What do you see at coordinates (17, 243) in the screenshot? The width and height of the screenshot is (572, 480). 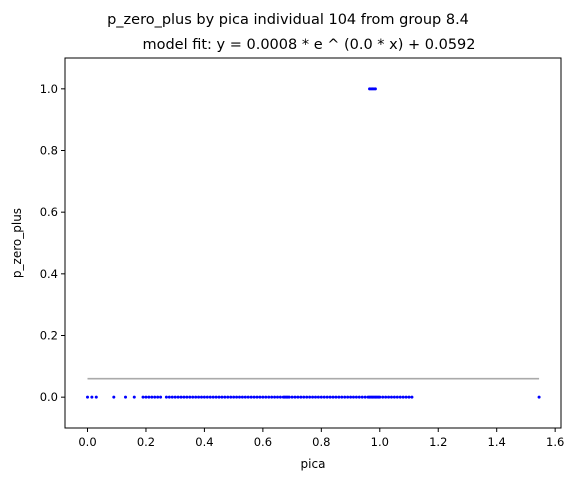 I see `y-axis-label: p_zero_plus` at bounding box center [17, 243].